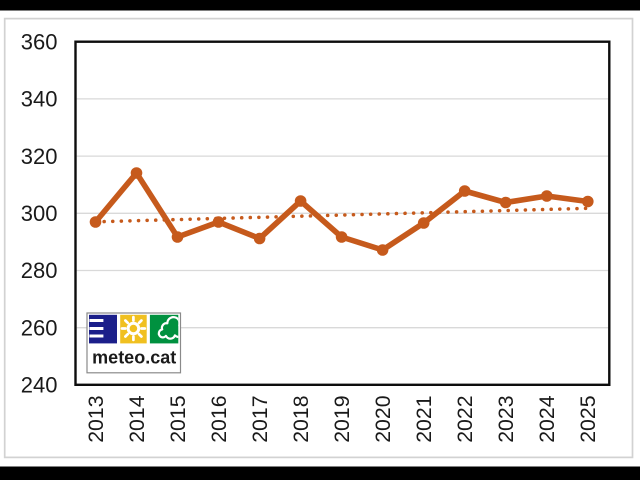  What do you see at coordinates (178, 418) in the screenshot?
I see `svg-text: 2015` at bounding box center [178, 418].